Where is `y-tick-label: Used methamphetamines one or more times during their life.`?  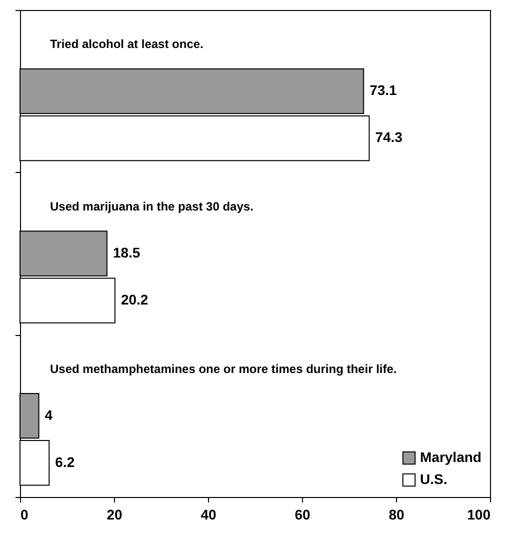
y-tick-label: Used methamphetamines one or more times during their life. is located at coordinates (223, 369).